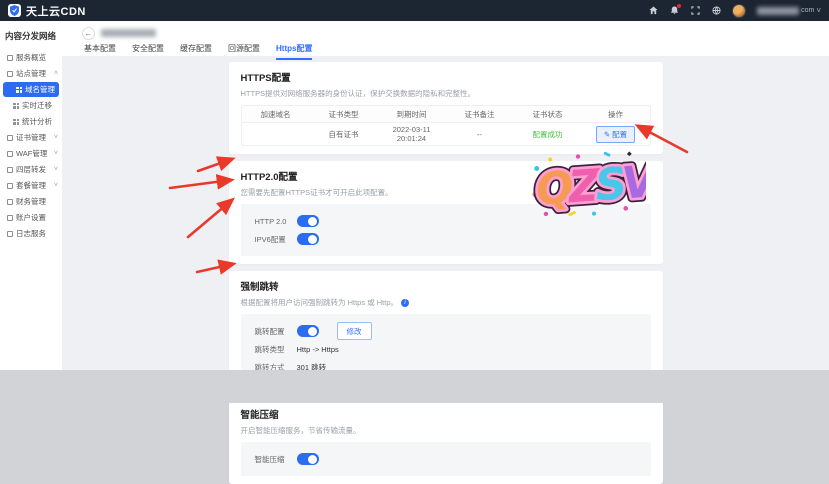  What do you see at coordinates (31, 36) in the screenshot?
I see `sidebar-title: 内容分发网络` at bounding box center [31, 36].